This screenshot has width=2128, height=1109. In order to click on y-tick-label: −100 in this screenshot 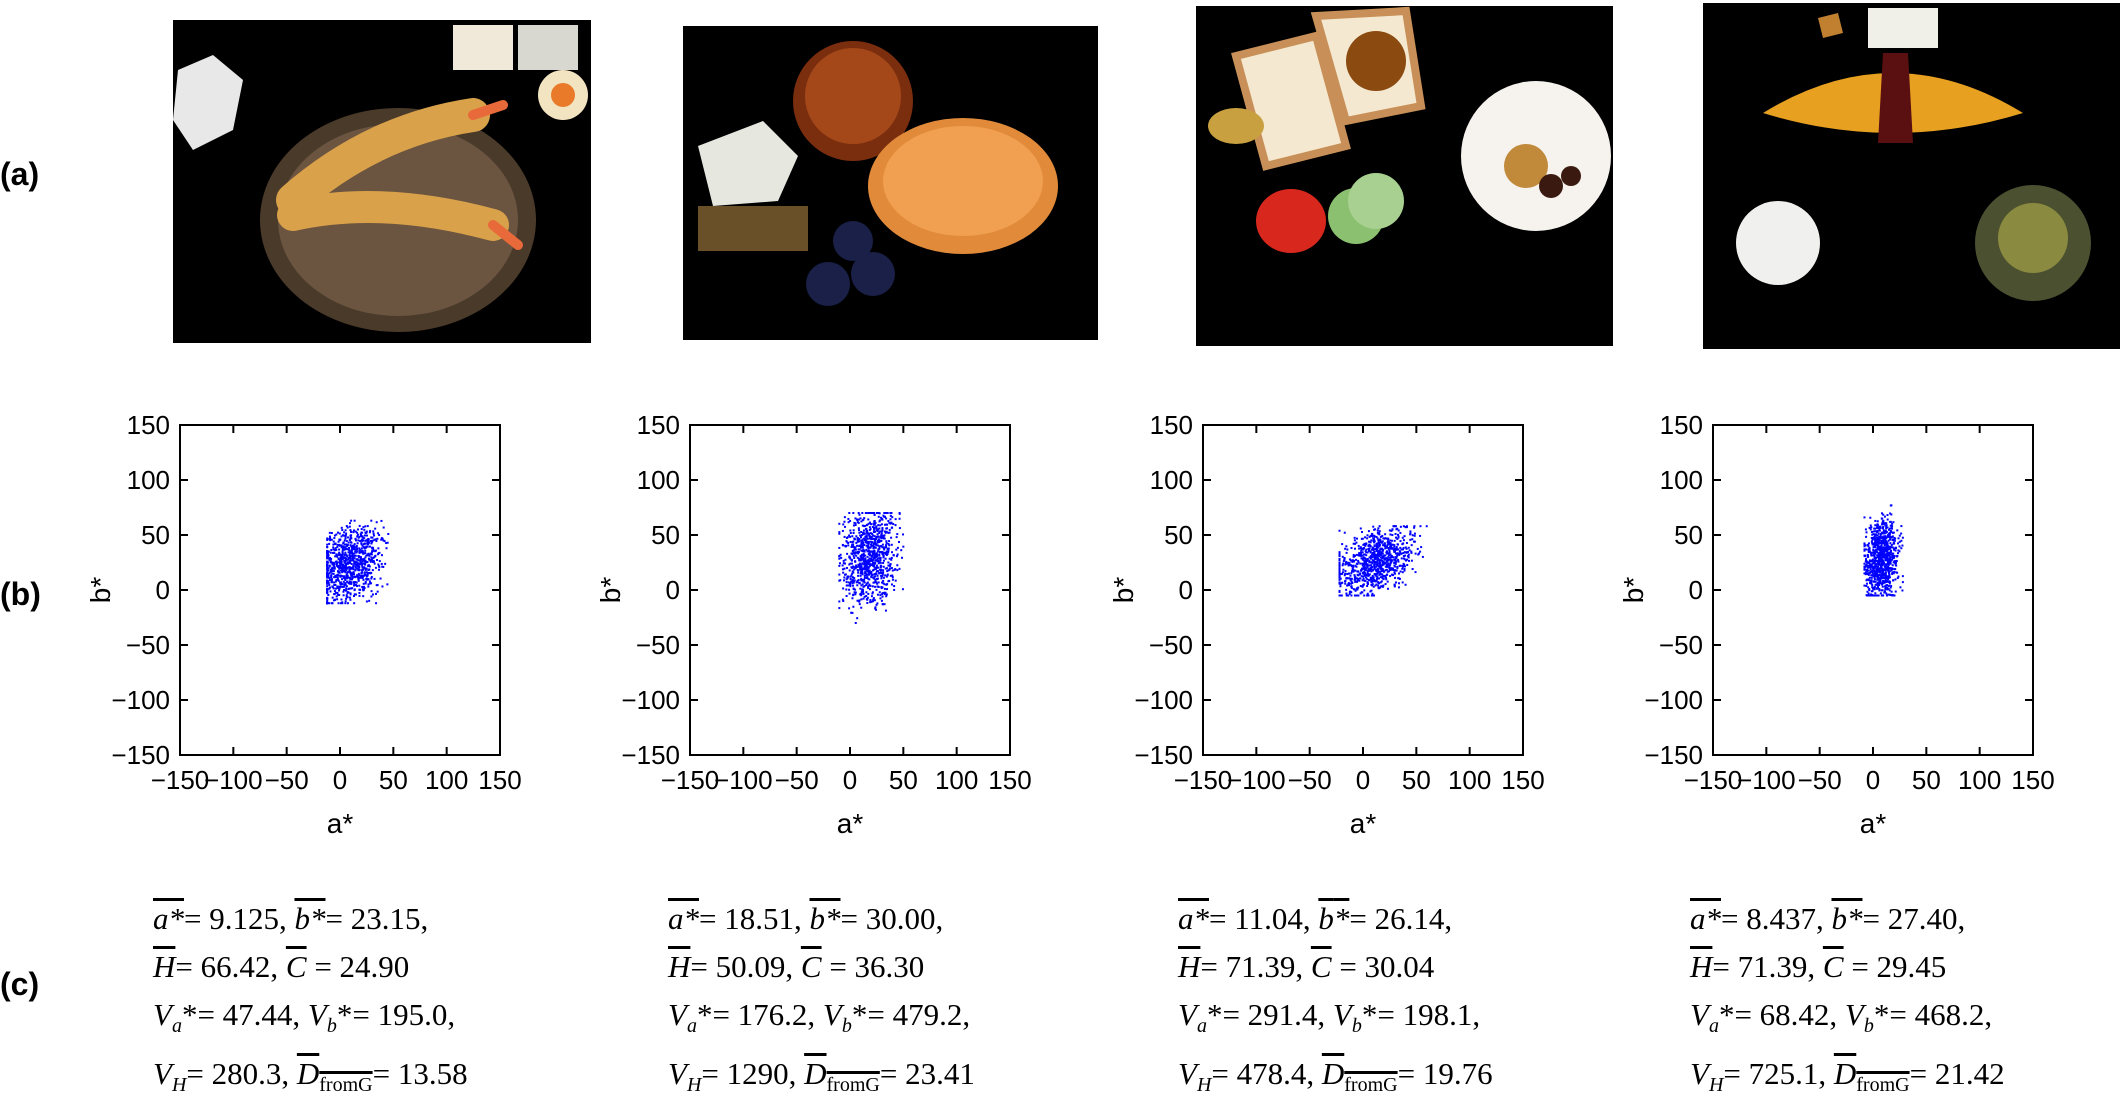, I will do `click(1163, 700)`.